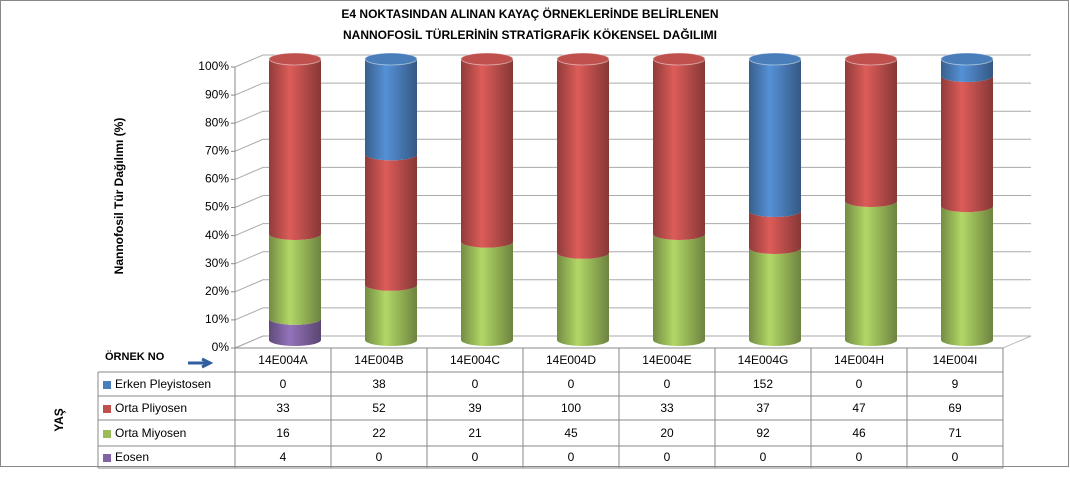 The image size is (1070, 477). Describe the element at coordinates (859, 408) in the screenshot. I see `data-label: 47` at that location.